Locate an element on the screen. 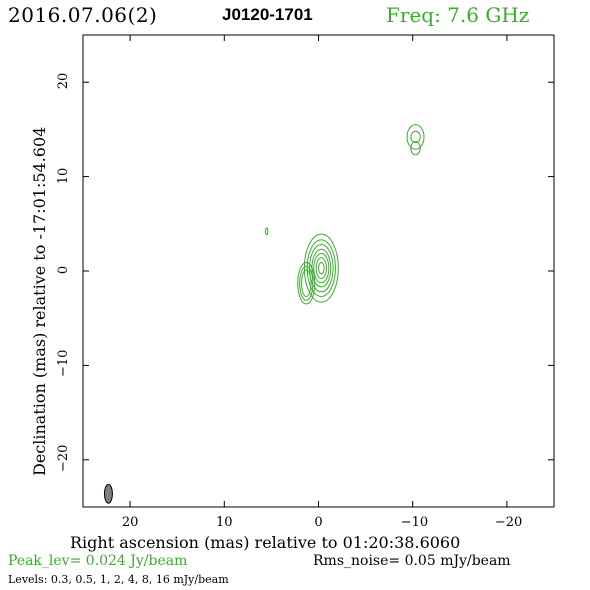 This screenshot has height=590, width=590. y-tick-label: 0 is located at coordinates (63, 270).